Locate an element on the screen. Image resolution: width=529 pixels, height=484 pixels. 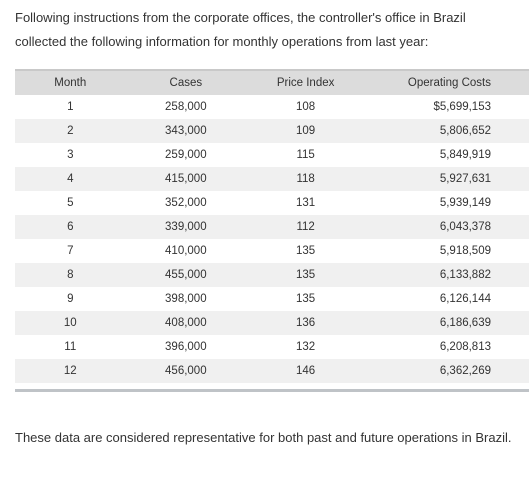
cell-cases: 456,000 is located at coordinates (186, 371).